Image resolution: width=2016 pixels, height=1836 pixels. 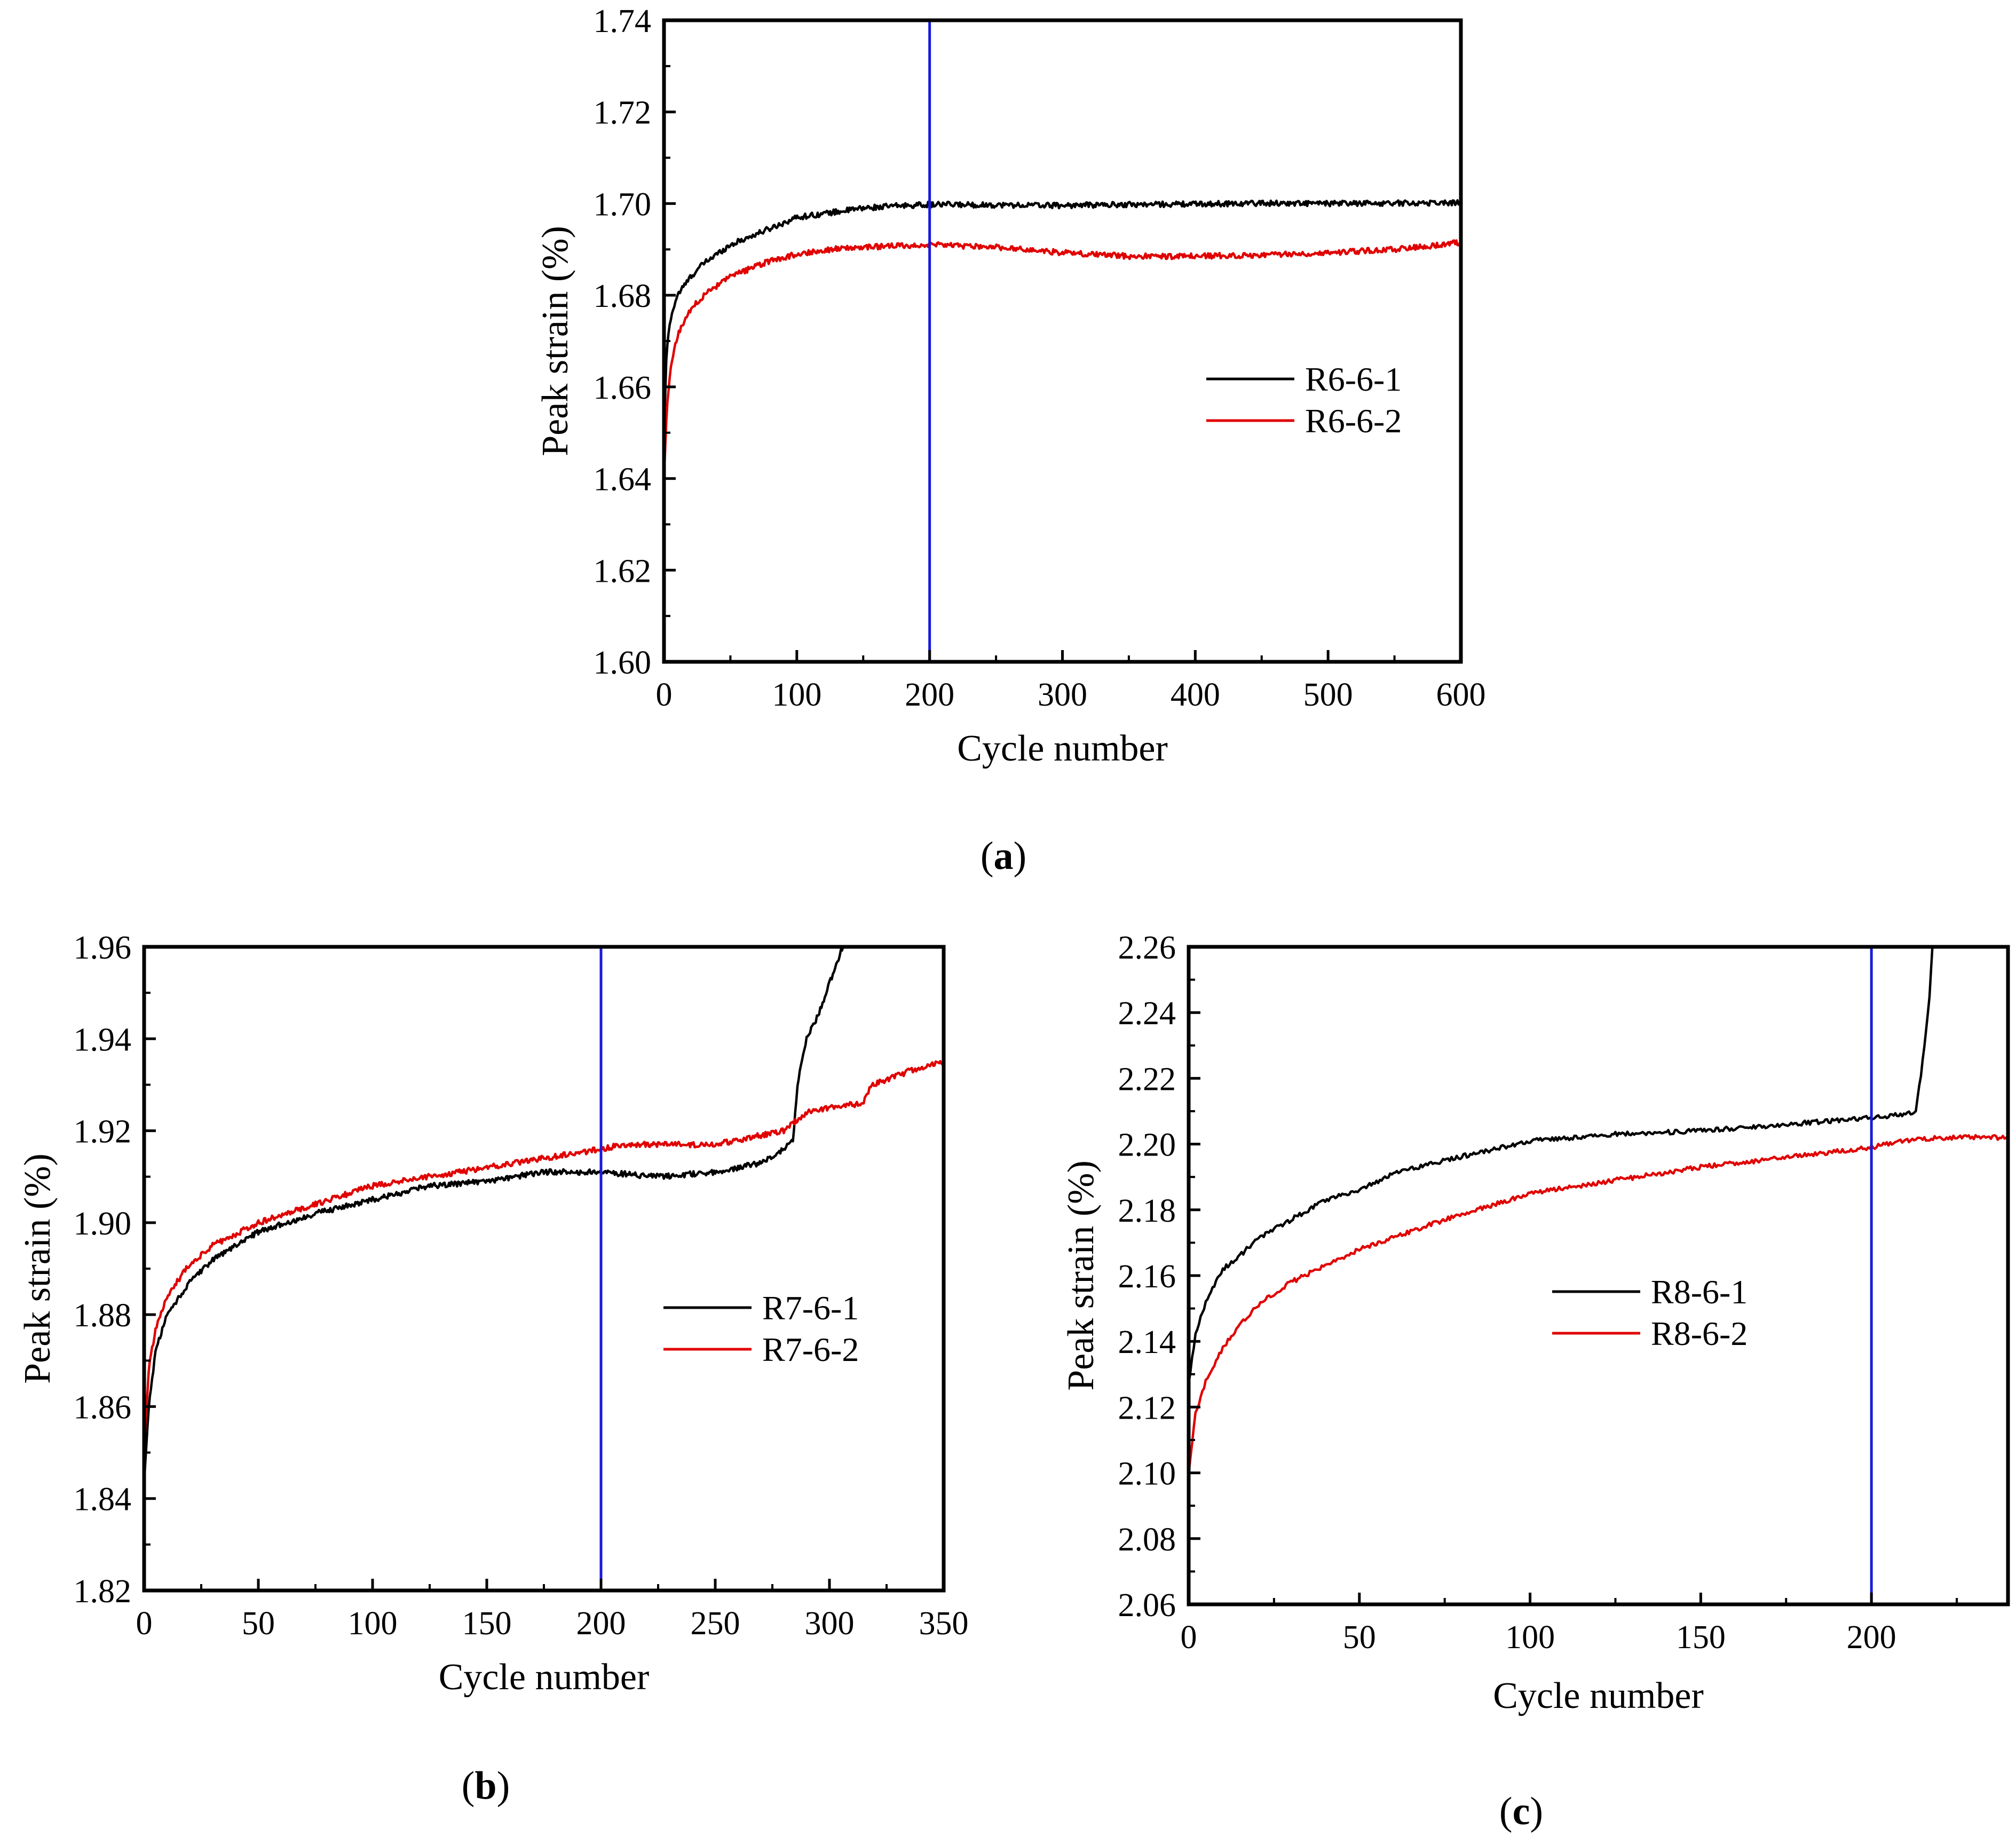 What do you see at coordinates (103, 1132) in the screenshot?
I see `y-tick-label-1.92: 1.92` at bounding box center [103, 1132].